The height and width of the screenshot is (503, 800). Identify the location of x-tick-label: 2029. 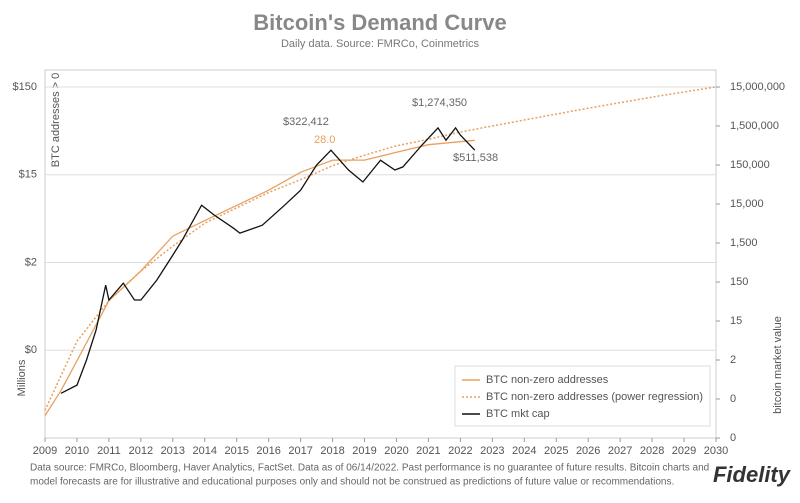
(684, 451).